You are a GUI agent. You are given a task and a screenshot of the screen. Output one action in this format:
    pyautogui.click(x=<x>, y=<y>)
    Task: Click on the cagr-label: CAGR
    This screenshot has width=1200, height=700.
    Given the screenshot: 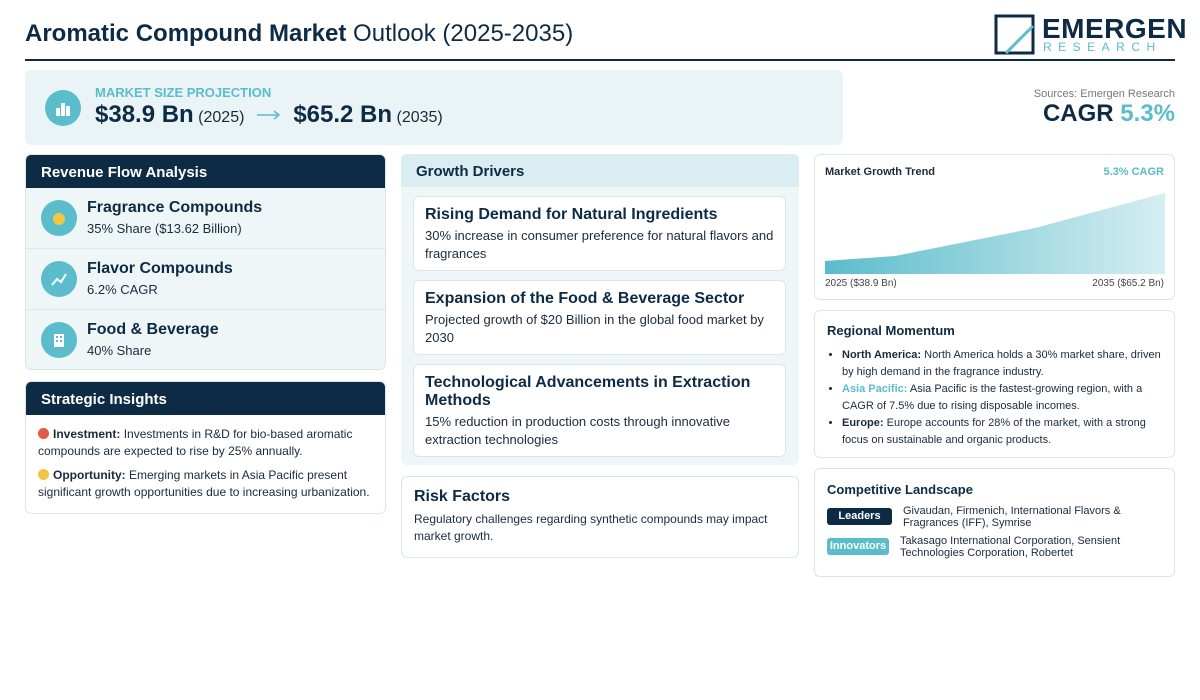 What is the action you would take?
    pyautogui.click(x=1078, y=113)
    